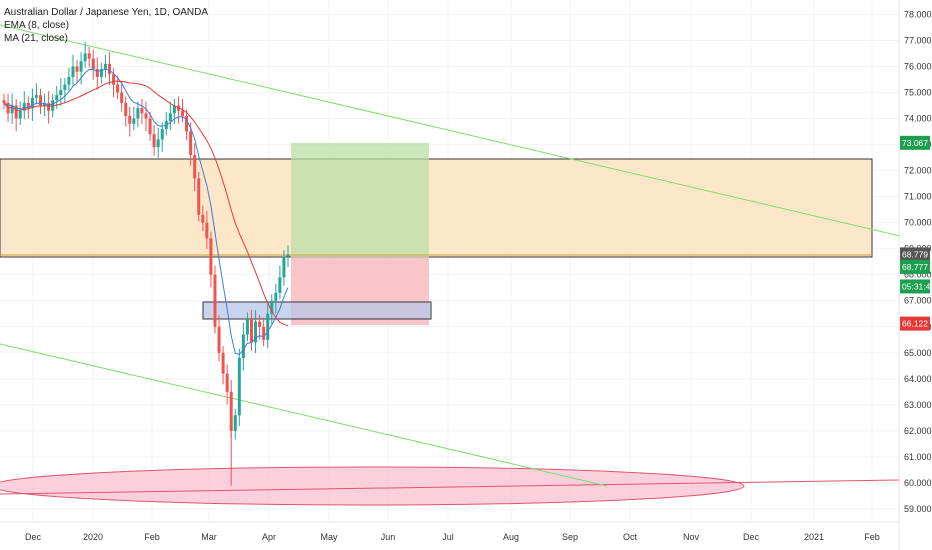  I want to click on y-tick-label: 75.000, so click(918, 93).